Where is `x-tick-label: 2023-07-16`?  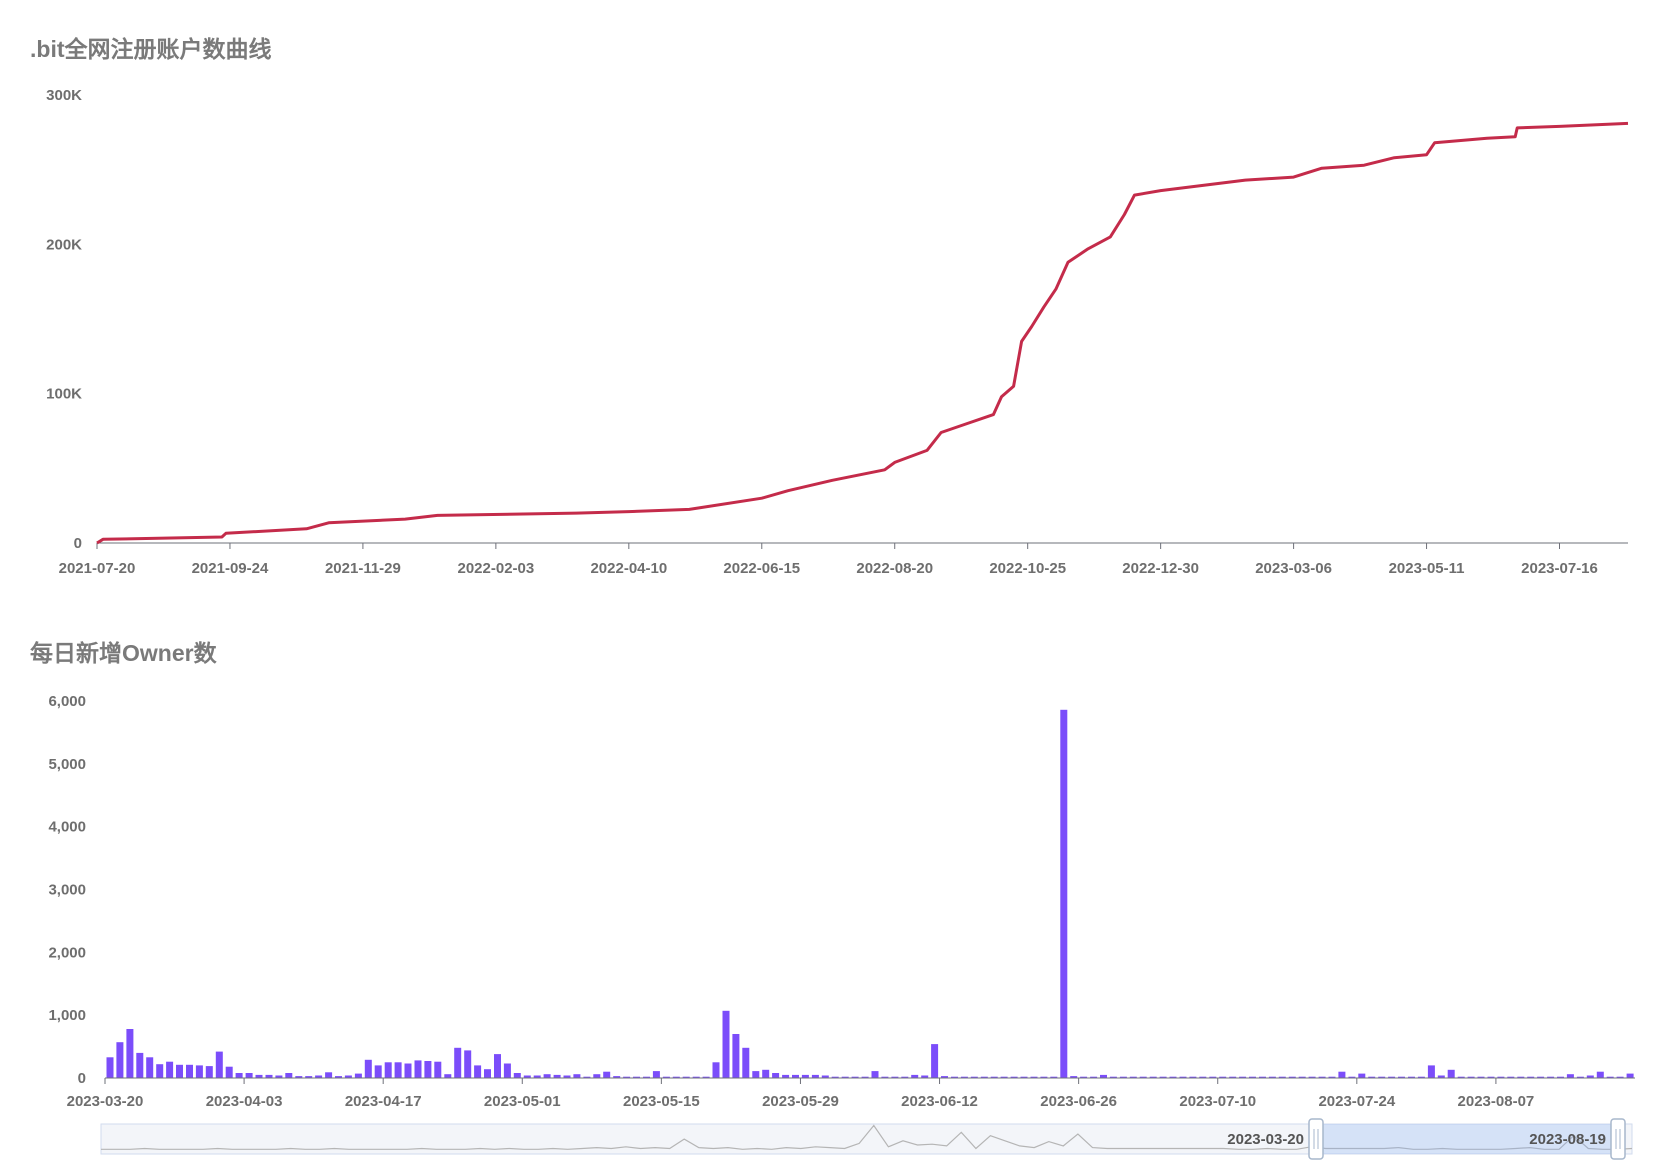 x-tick-label: 2023-07-16 is located at coordinates (1559, 568).